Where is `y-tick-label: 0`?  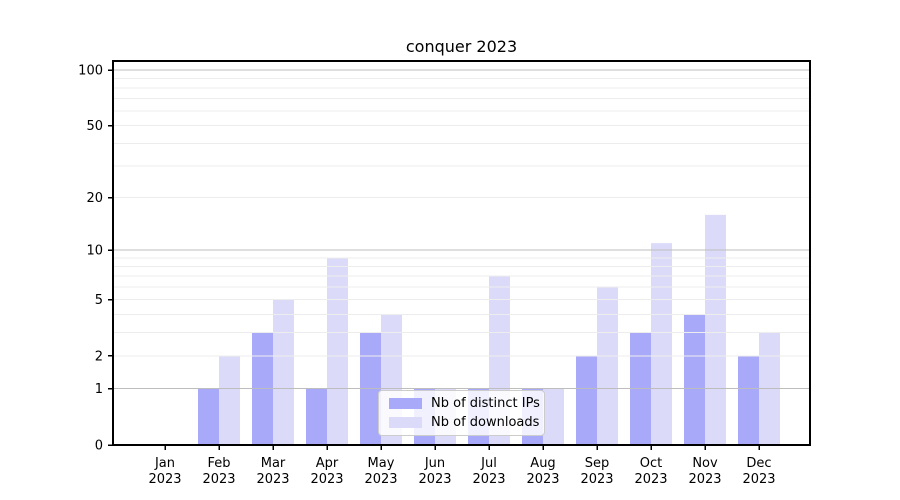 y-tick-label: 0 is located at coordinates (99, 446).